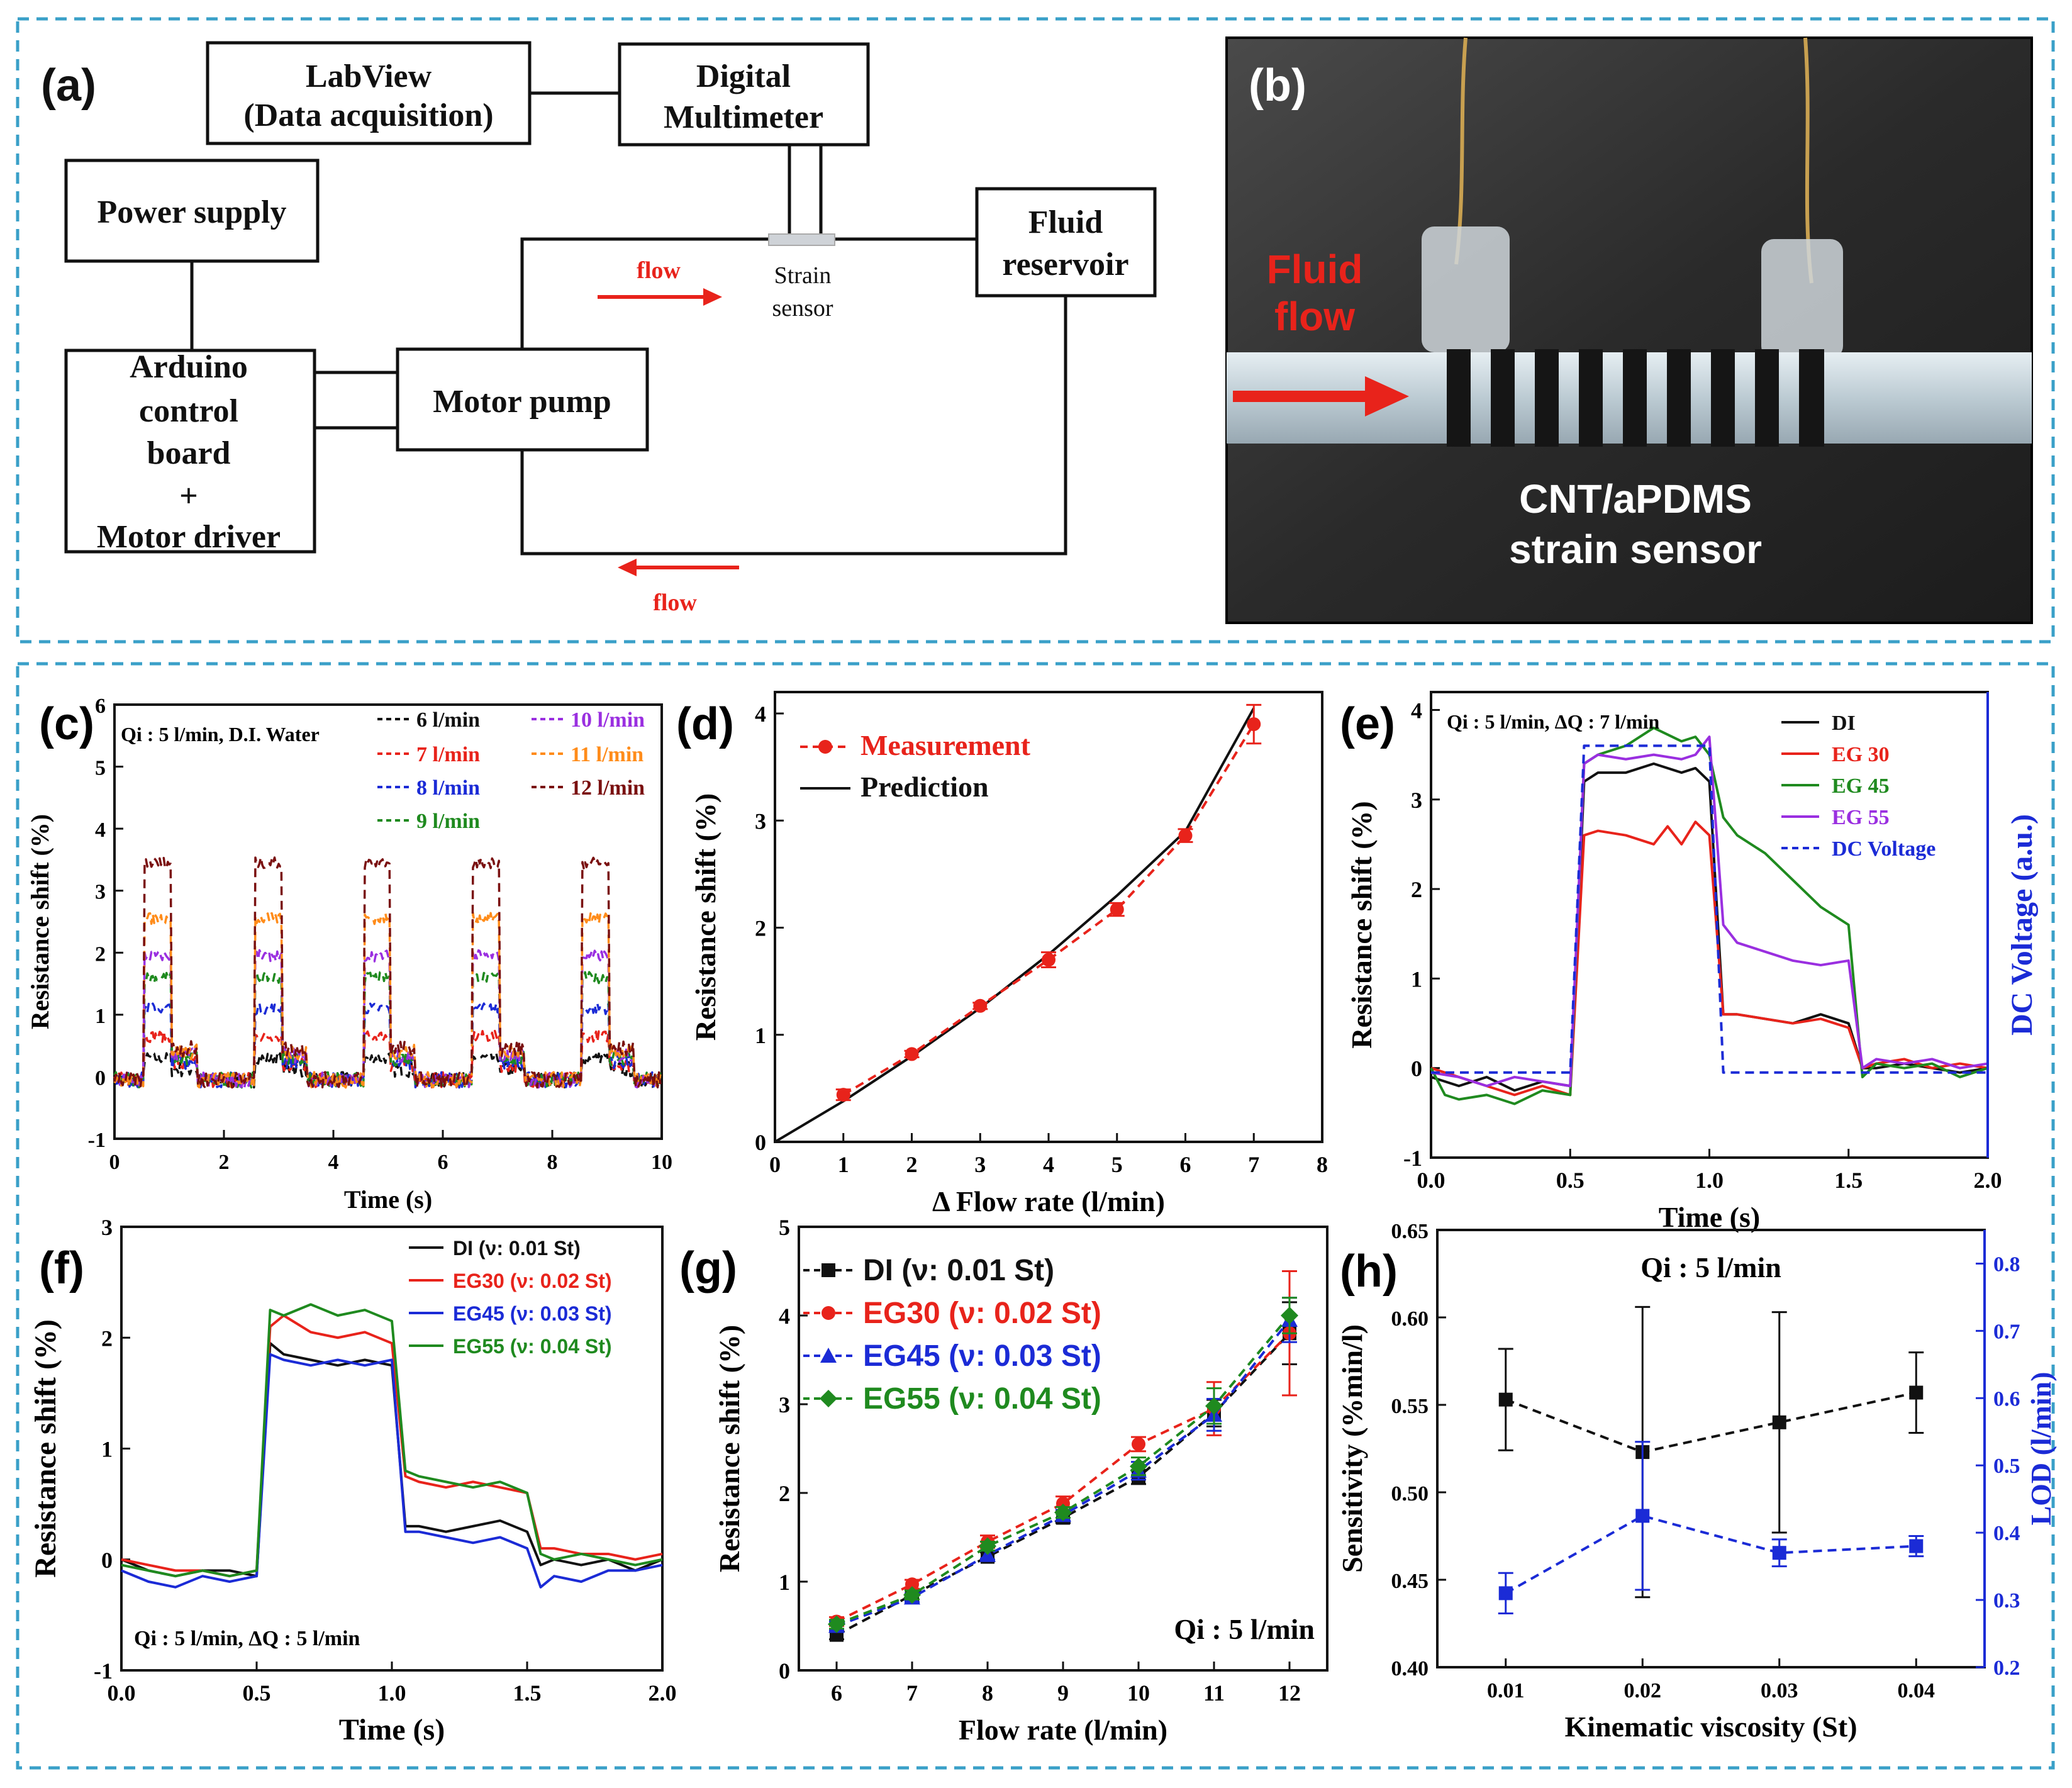 The height and width of the screenshot is (1788, 2072). I want to click on annotation: Qi : 5 l/min, so click(1710, 1267).